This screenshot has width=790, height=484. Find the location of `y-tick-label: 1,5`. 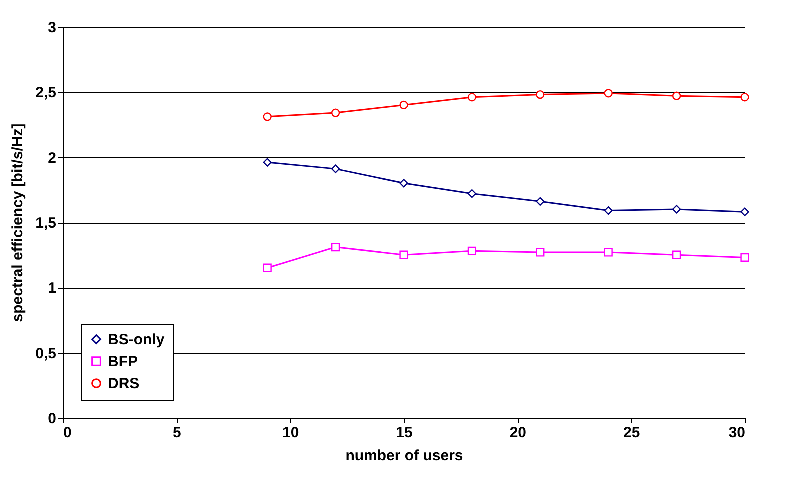

y-tick-label: 1,5 is located at coordinates (46, 223).